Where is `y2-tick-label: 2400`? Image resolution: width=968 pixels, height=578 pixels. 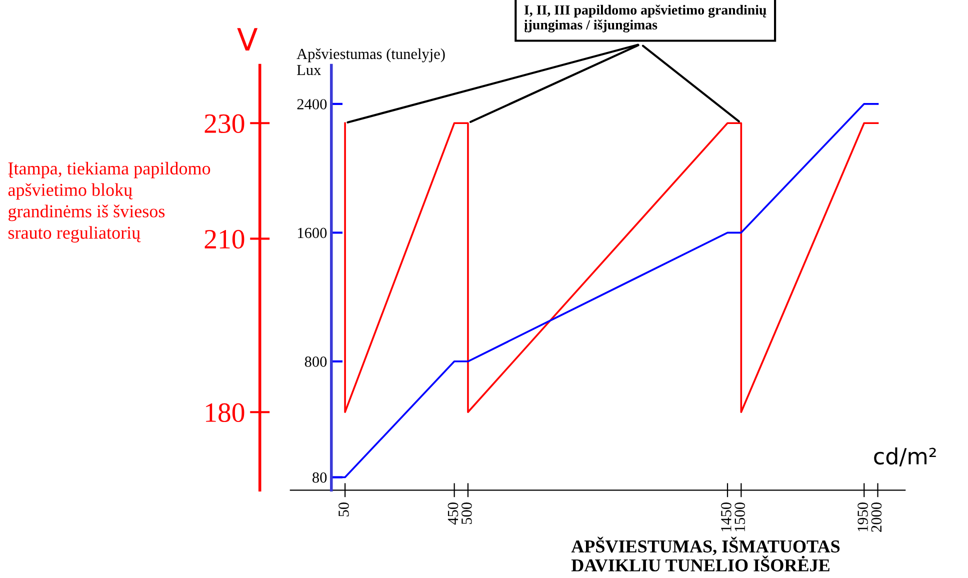
y2-tick-label: 2400 is located at coordinates (312, 104).